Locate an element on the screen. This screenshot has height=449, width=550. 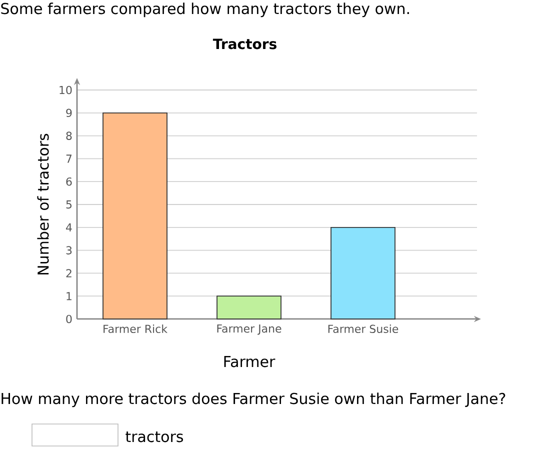
y-tick-label: 9 is located at coordinates (69, 113).